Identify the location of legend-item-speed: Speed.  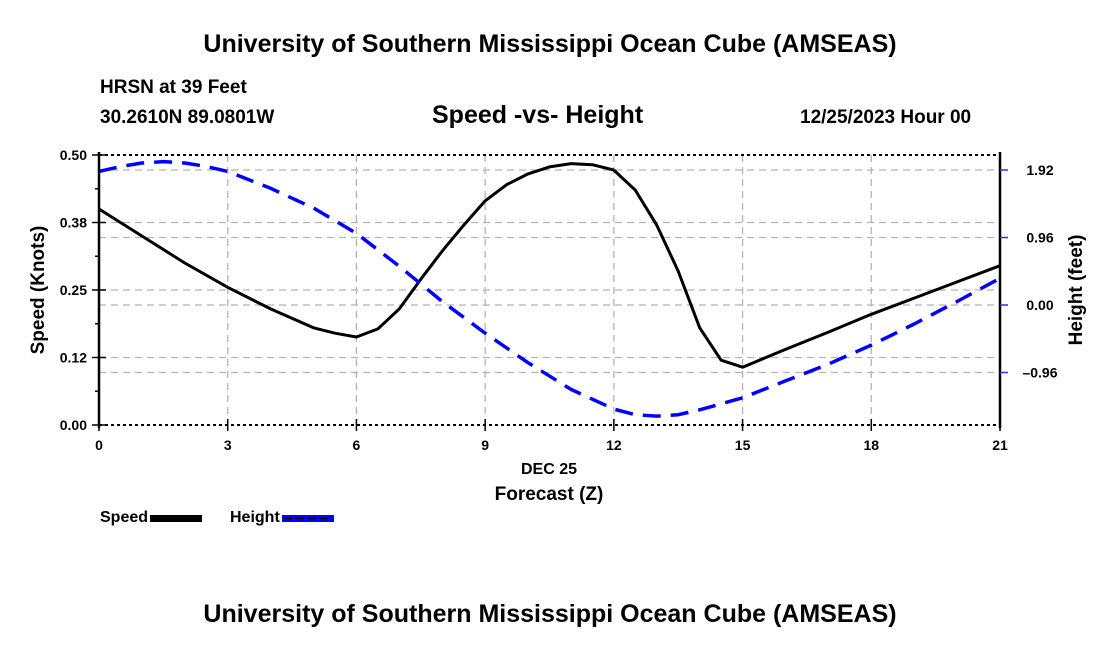
(151, 518).